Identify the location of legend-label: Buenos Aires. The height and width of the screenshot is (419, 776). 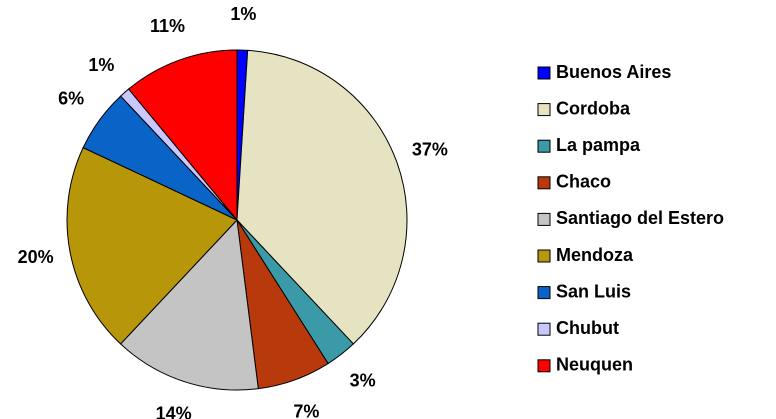
(613, 72).